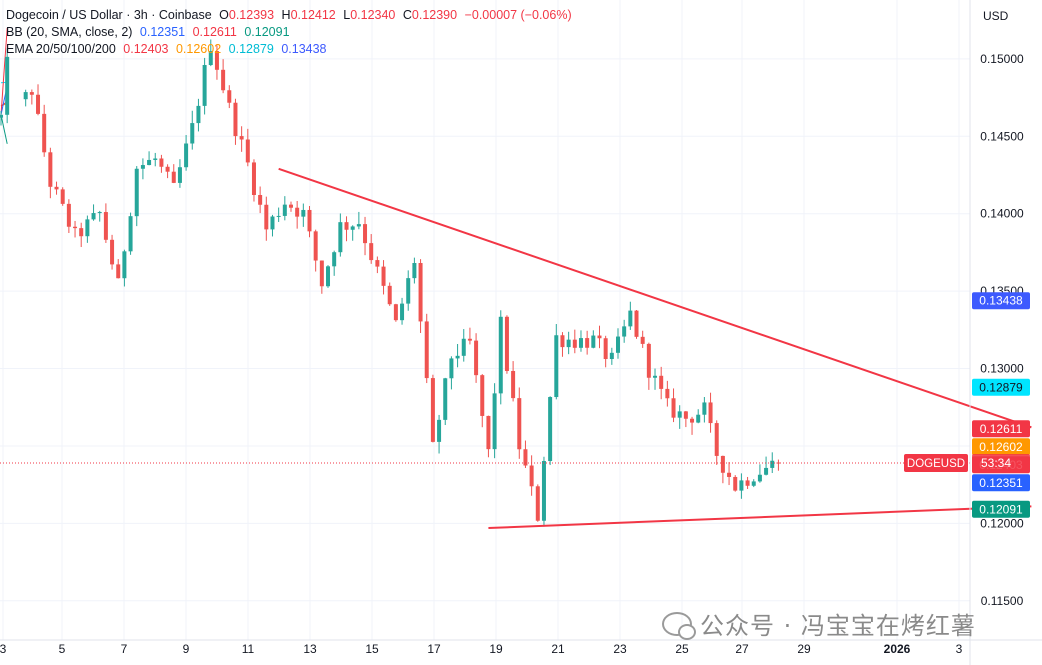 This screenshot has height=665, width=1042. I want to click on y-tick-label: 0.14000, so click(1002, 214).